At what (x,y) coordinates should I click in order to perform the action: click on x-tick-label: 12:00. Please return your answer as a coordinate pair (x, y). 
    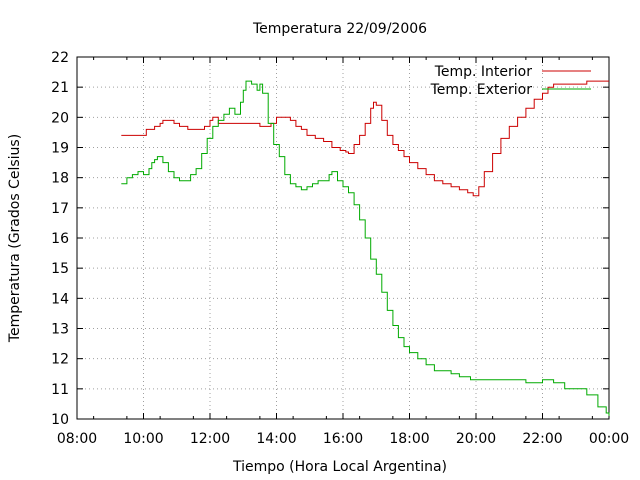
    Looking at the image, I should click on (210, 439).